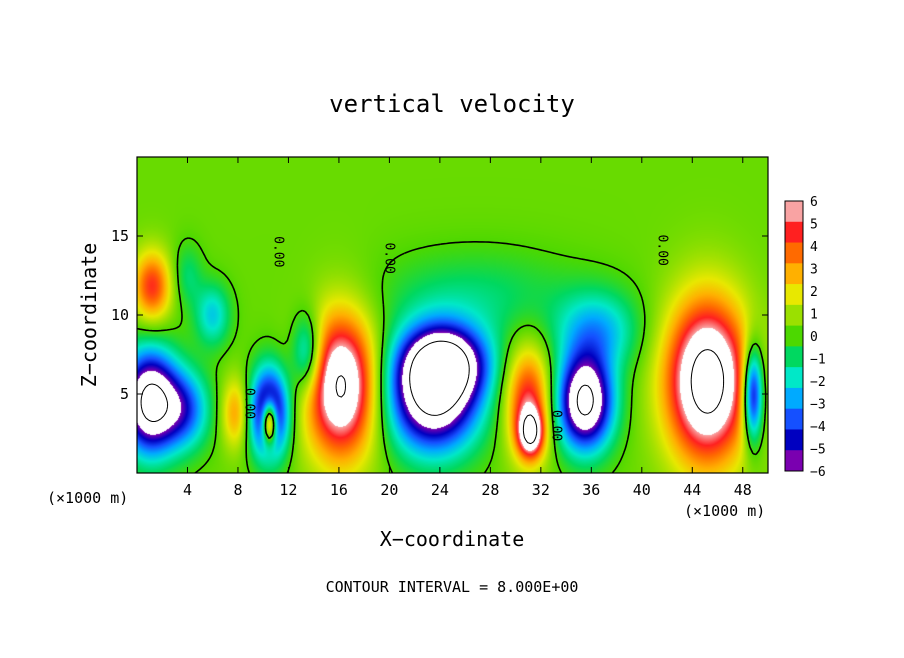  What do you see at coordinates (452, 539) in the screenshot?
I see `x-axis-title: X−coordinate` at bounding box center [452, 539].